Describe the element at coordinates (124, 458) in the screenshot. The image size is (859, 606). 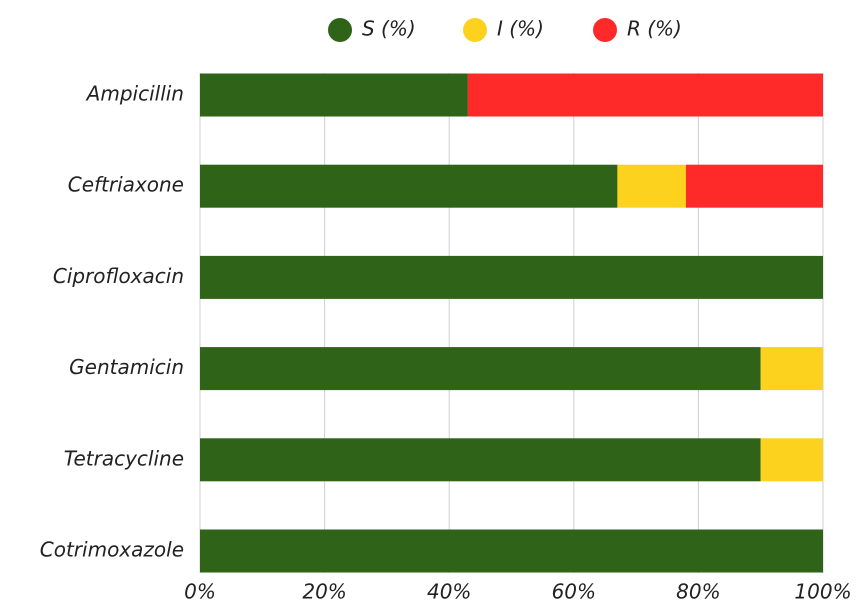
I see `y-tick-label: Tetracycline` at that location.